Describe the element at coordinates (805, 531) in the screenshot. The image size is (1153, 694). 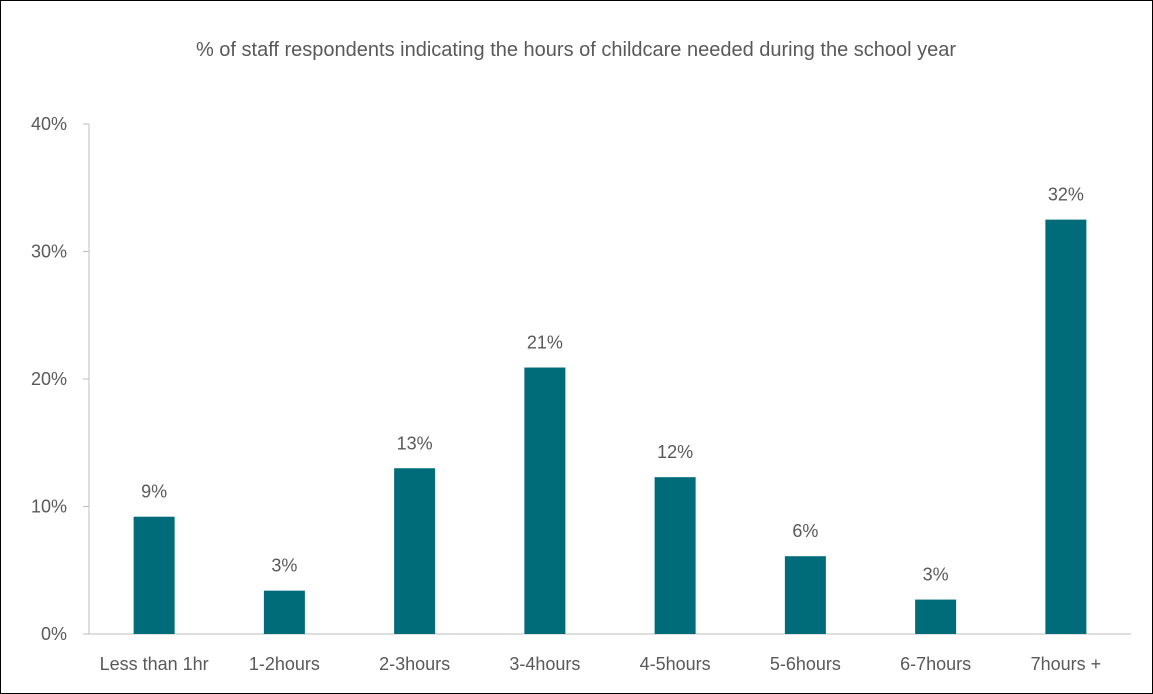
I see `data-label: 6%` at that location.